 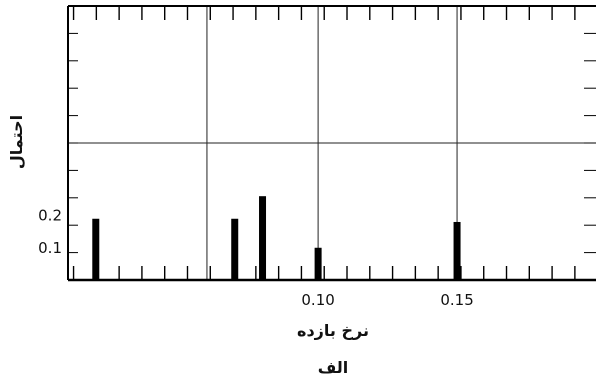 What do you see at coordinates (50, 232) in the screenshot?
I see `y-tick-labels: 0.1 0.2` at bounding box center [50, 232].